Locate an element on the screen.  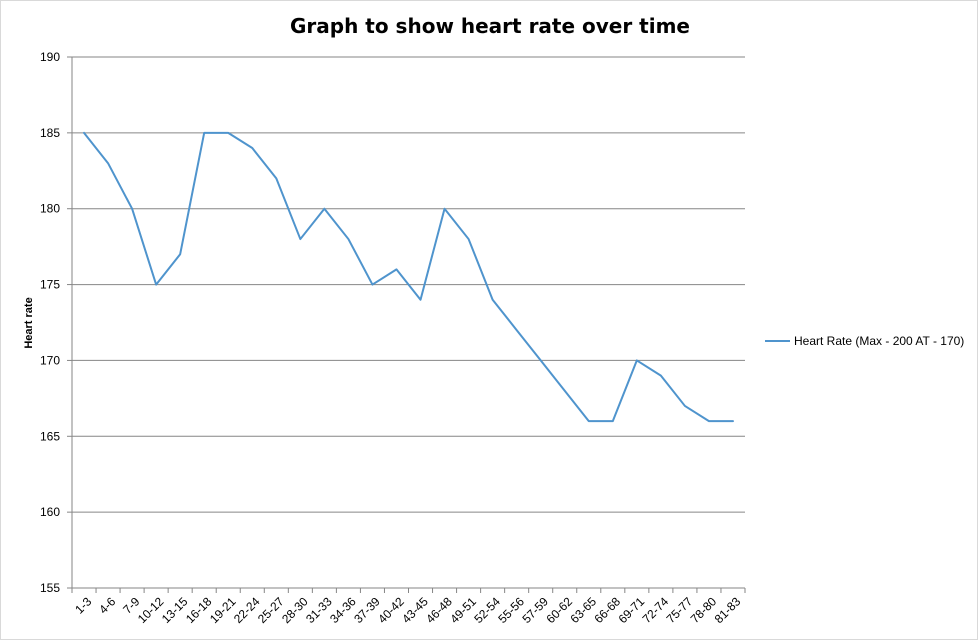
x-tick-label: 60-62 is located at coordinates (559, 610).